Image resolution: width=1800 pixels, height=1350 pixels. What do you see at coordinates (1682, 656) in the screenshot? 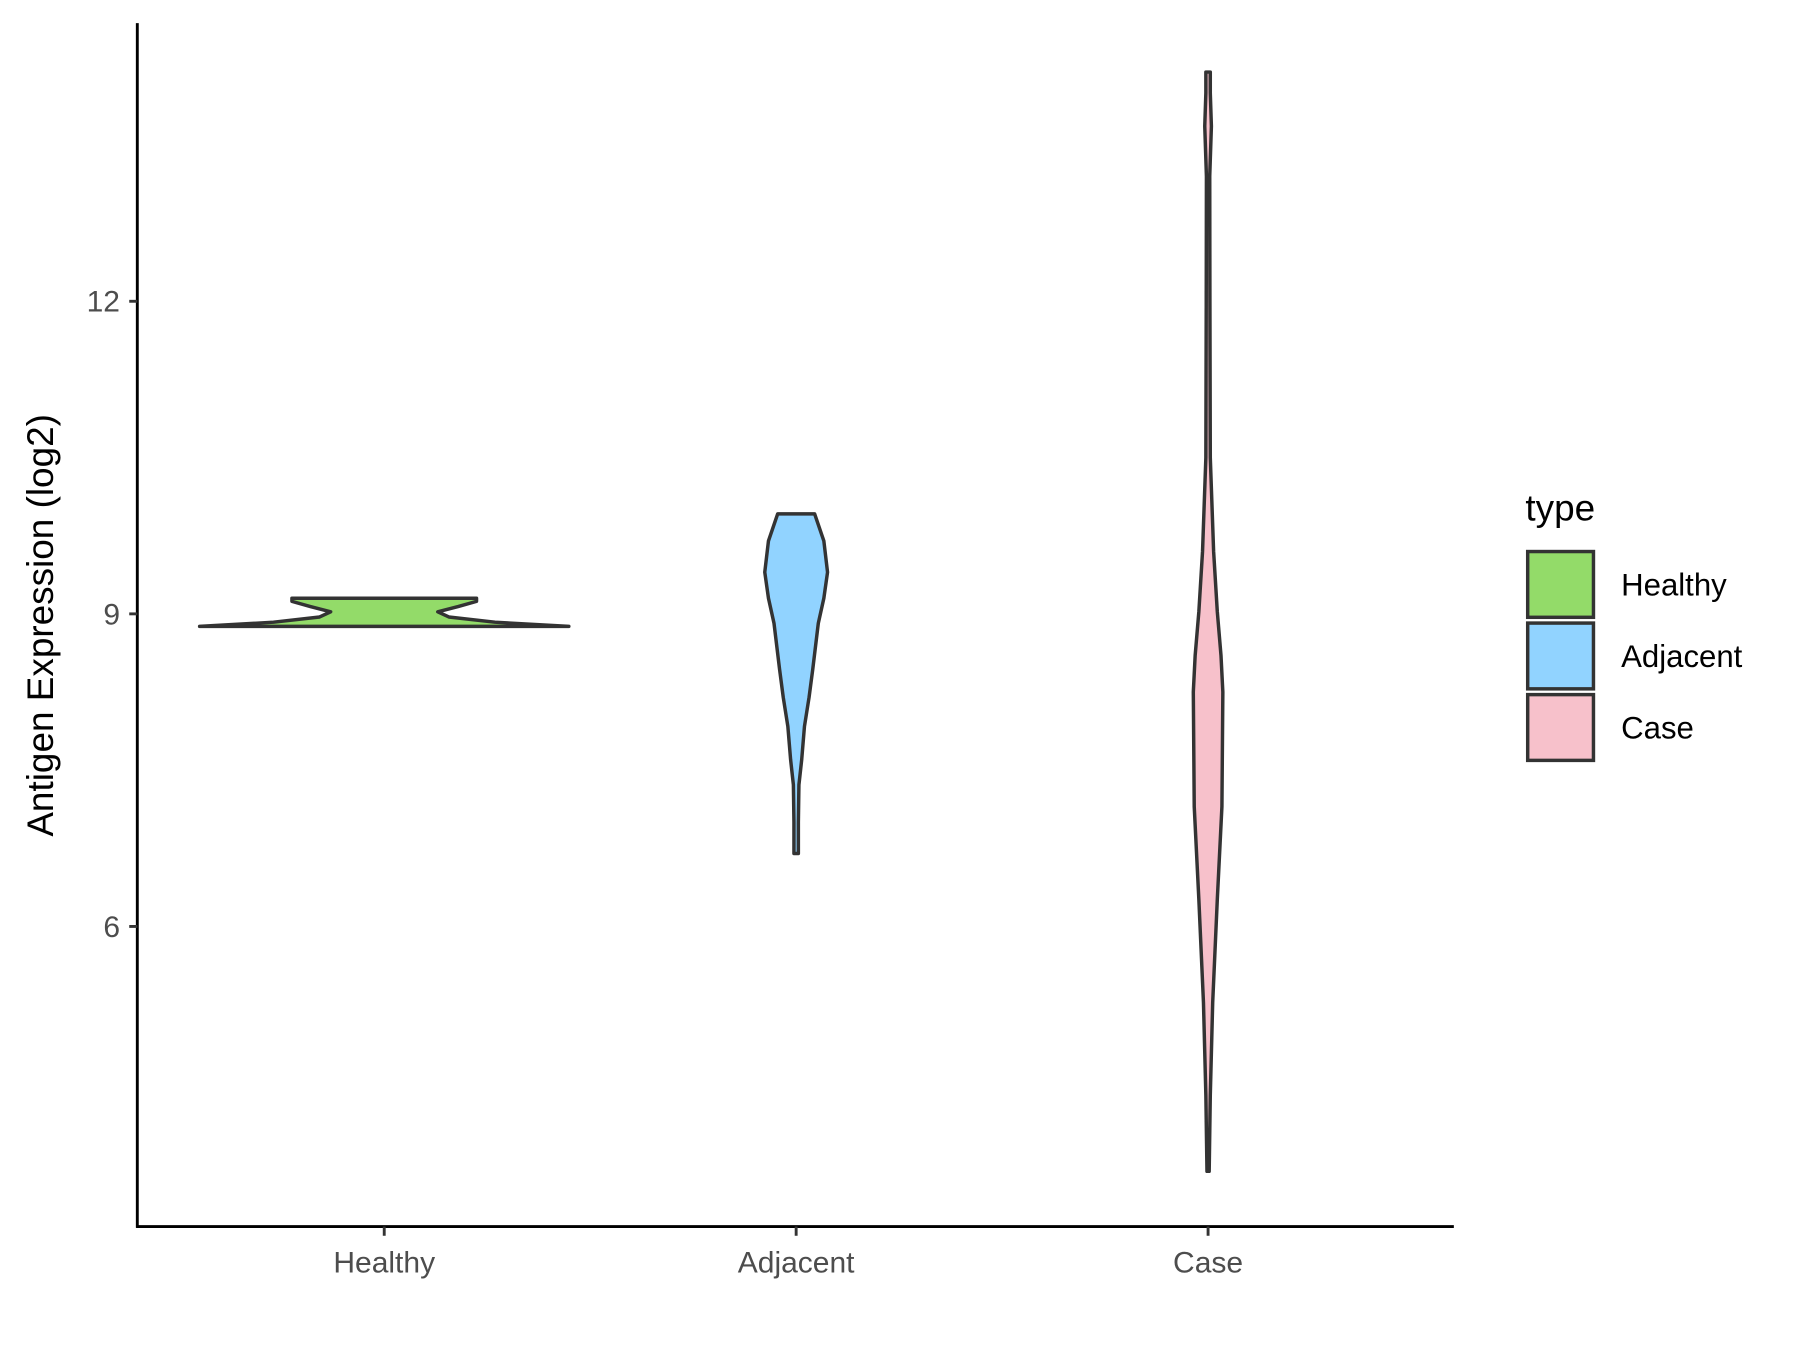
I see `legend-label: Adjacent` at bounding box center [1682, 656].